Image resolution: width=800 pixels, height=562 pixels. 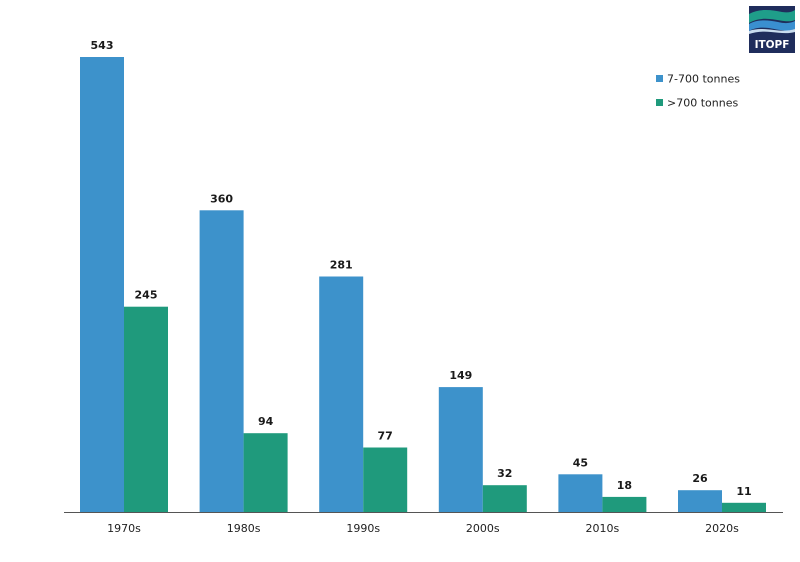 What do you see at coordinates (772, 16) in the screenshot?
I see `logo-wave-teal` at bounding box center [772, 16].